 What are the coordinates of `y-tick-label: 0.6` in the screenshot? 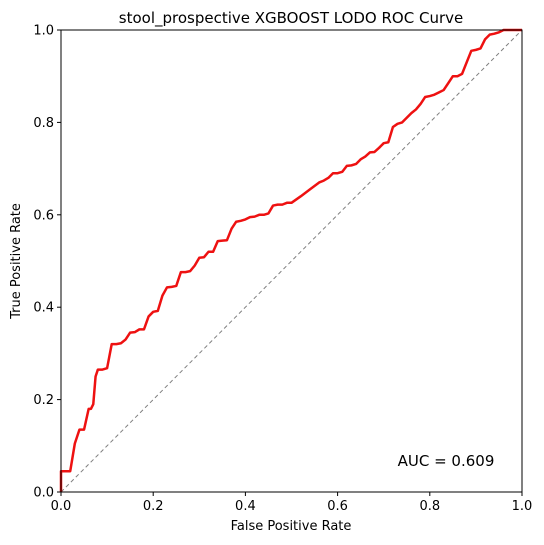 It's located at (43, 215).